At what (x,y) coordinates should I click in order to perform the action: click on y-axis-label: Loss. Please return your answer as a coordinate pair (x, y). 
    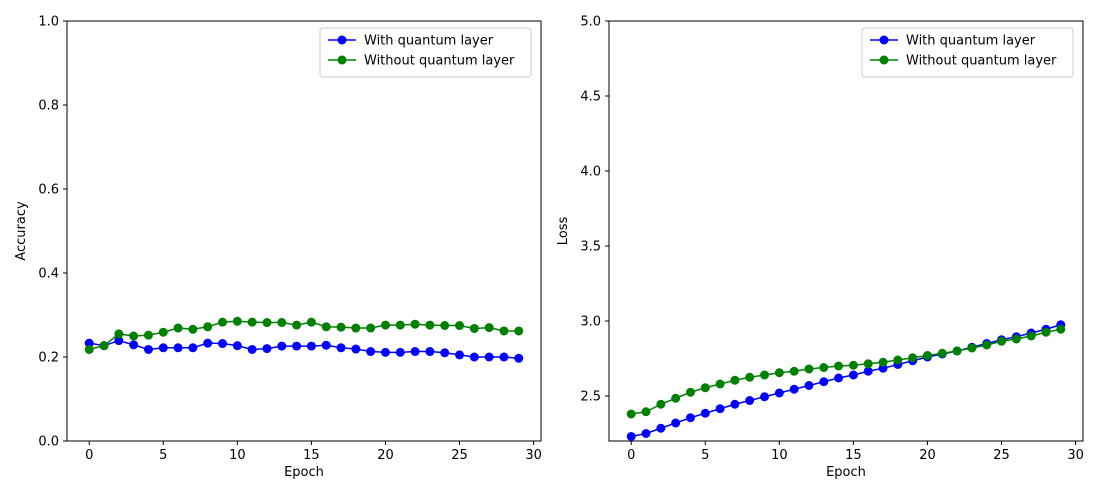
    Looking at the image, I should click on (563, 231).